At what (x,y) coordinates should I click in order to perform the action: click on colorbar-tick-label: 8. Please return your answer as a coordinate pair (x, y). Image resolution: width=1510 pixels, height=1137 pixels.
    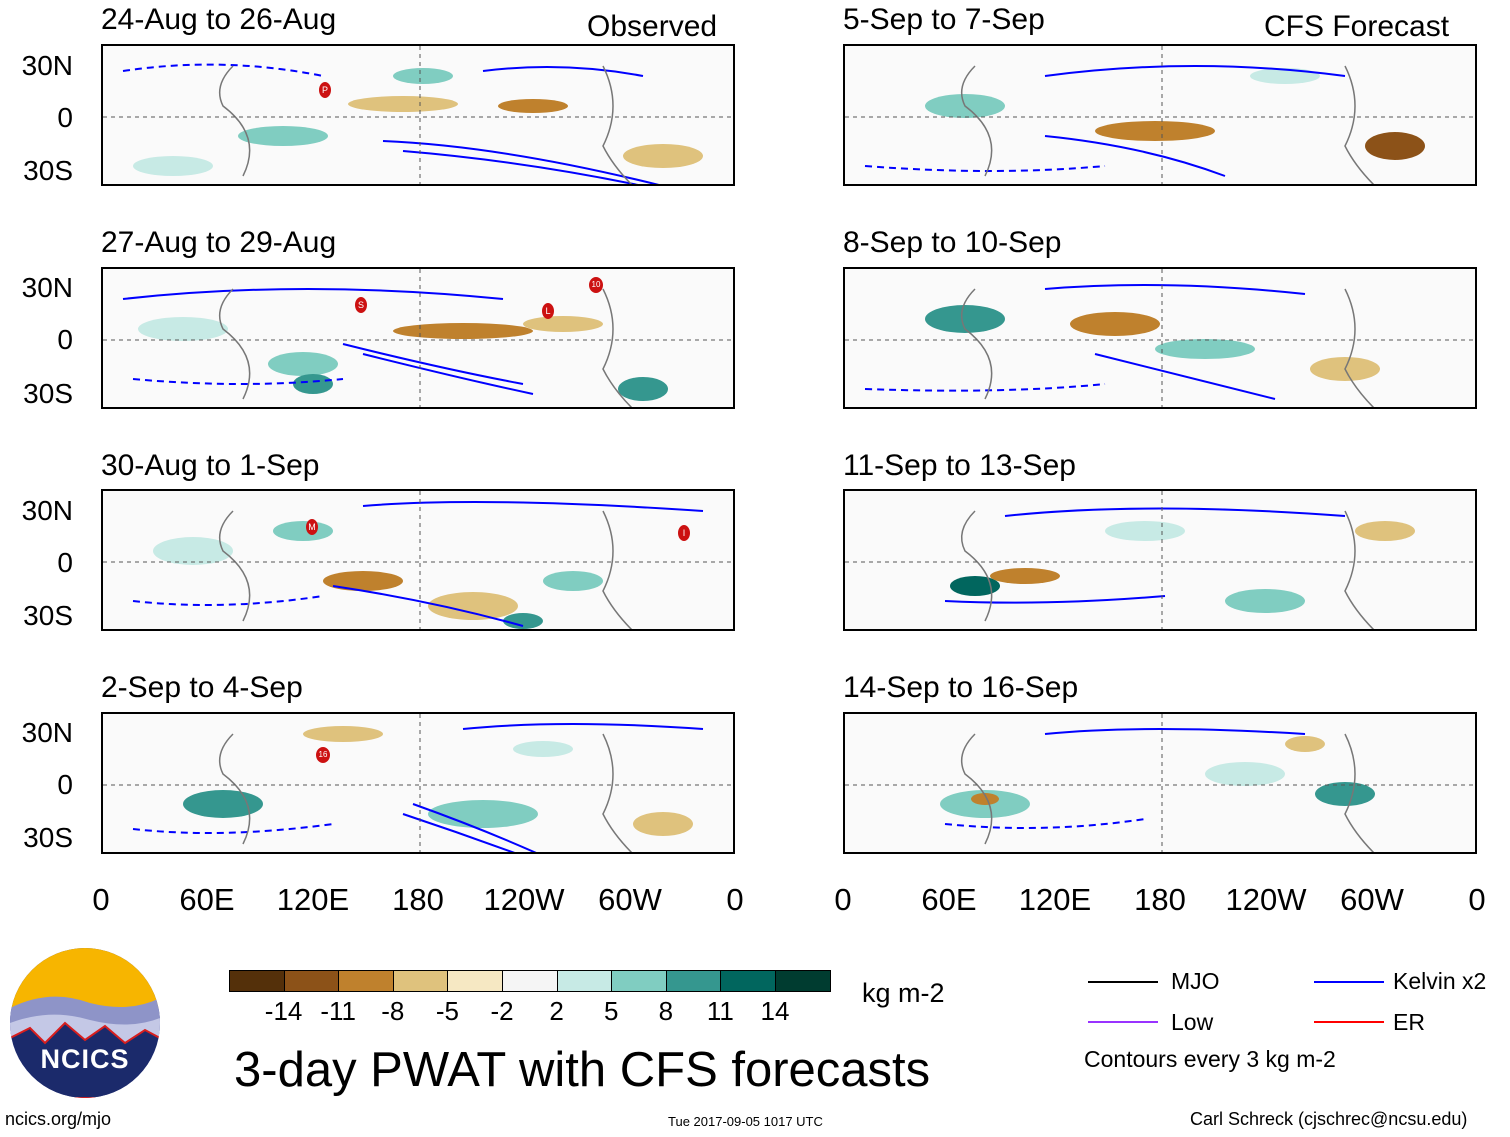
    Looking at the image, I should click on (666, 1011).